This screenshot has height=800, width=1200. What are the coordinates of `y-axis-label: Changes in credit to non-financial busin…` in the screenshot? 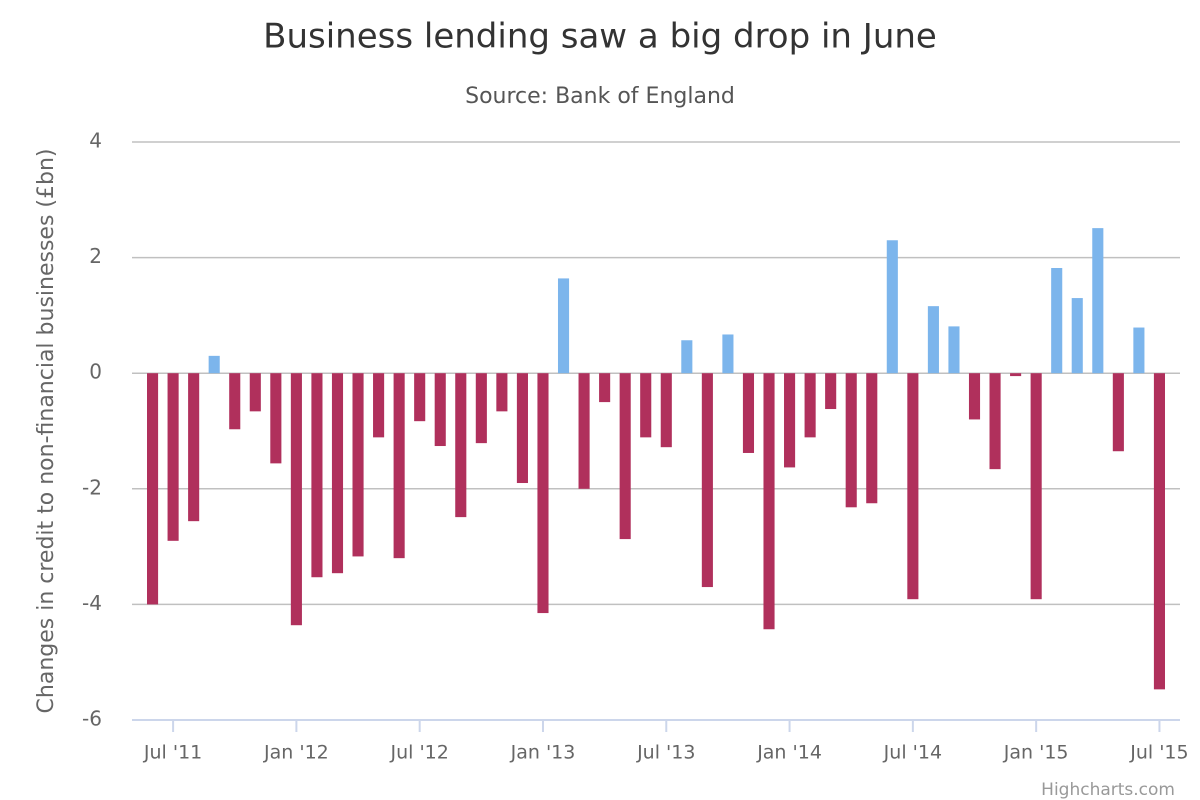 It's located at (46, 431).